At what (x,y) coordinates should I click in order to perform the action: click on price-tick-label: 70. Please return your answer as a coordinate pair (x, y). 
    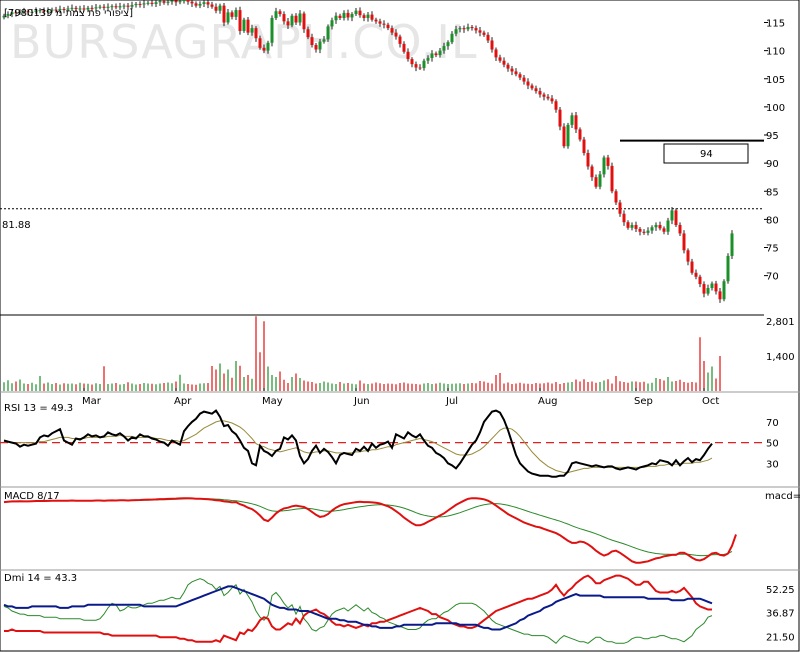
    Looking at the image, I should click on (772, 277).